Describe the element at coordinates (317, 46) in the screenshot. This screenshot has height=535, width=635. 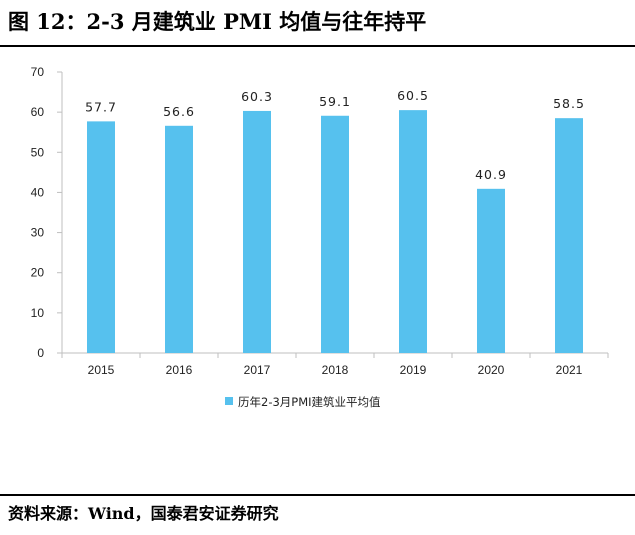
I see `title-divider` at that location.